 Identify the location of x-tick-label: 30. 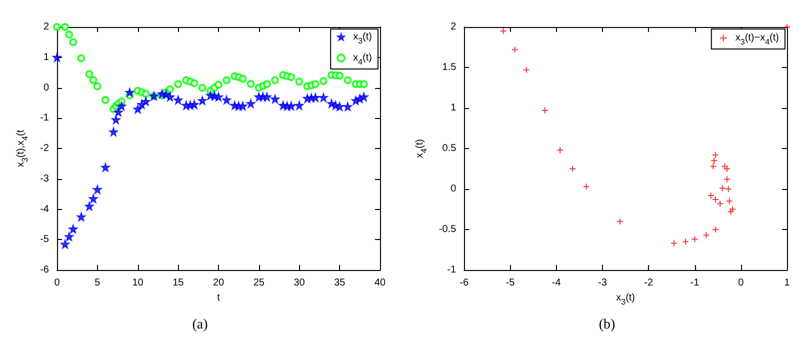
(300, 283).